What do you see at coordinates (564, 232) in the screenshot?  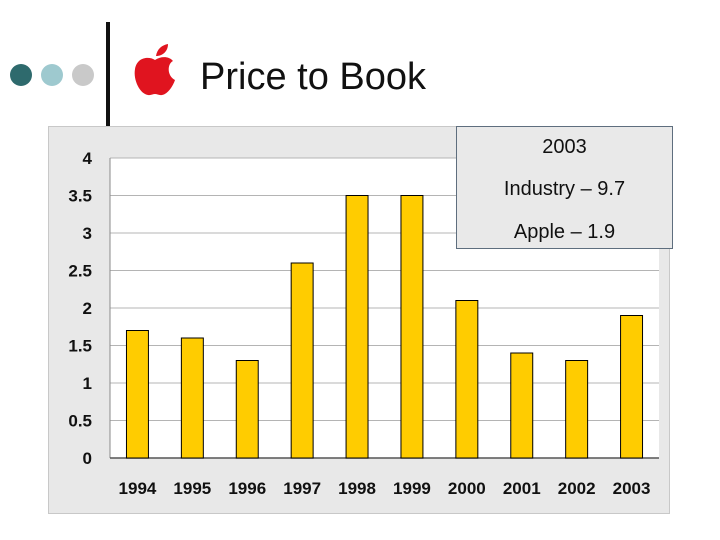 I see `callout-apple: Apple – 1.9` at bounding box center [564, 232].